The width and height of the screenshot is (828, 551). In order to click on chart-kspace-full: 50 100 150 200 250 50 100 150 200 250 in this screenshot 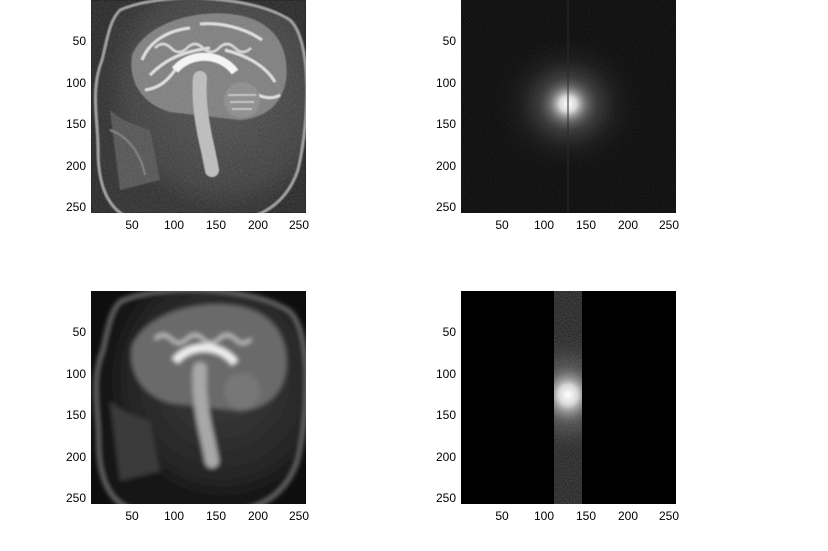, I will do `click(557, 116)`.